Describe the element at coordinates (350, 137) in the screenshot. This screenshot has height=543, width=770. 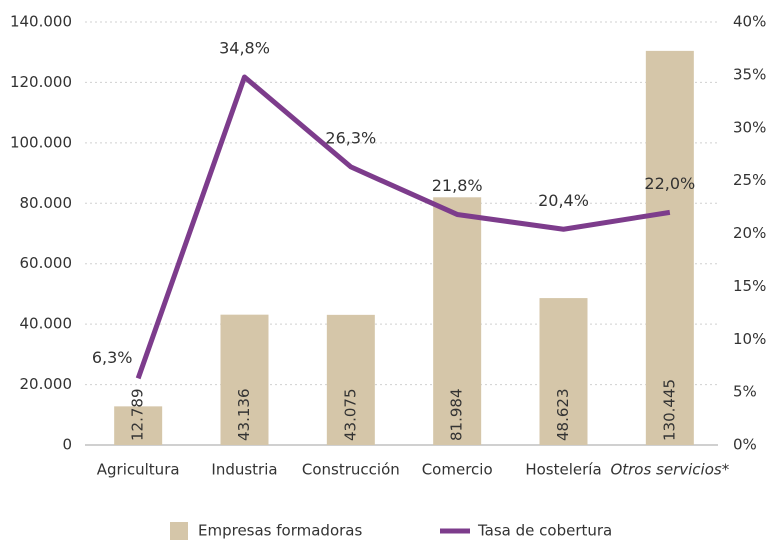
I see `line-value-label: 26,3%` at that location.